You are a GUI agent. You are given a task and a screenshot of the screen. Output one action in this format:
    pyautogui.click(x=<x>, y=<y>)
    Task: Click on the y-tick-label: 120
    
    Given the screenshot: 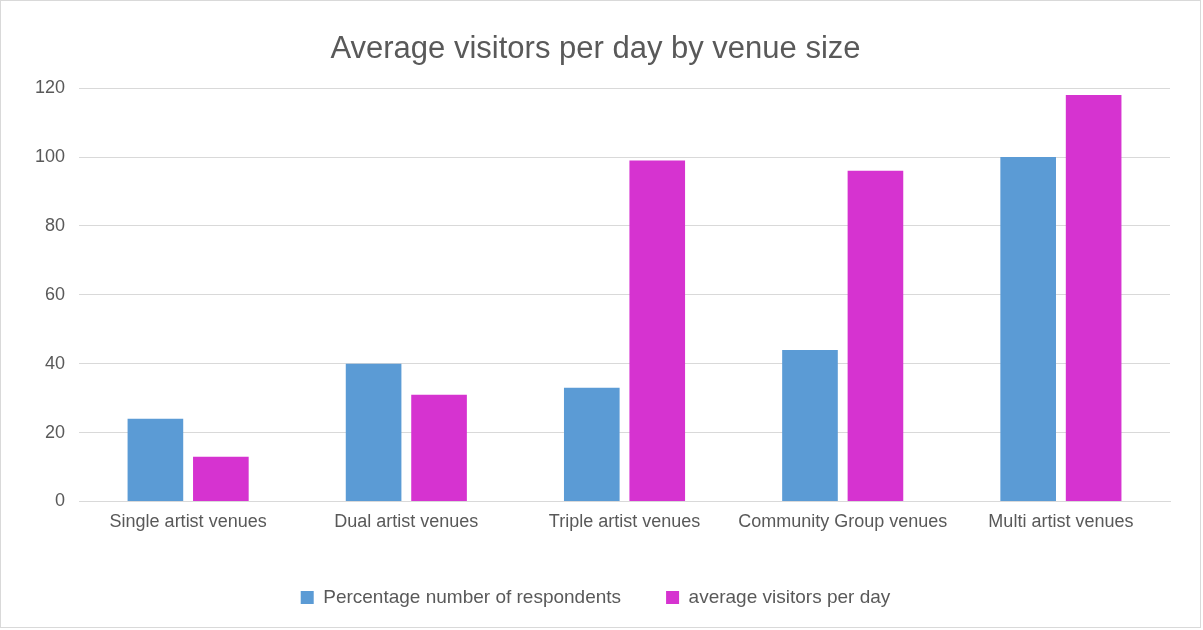 What is the action you would take?
    pyautogui.click(x=50, y=87)
    